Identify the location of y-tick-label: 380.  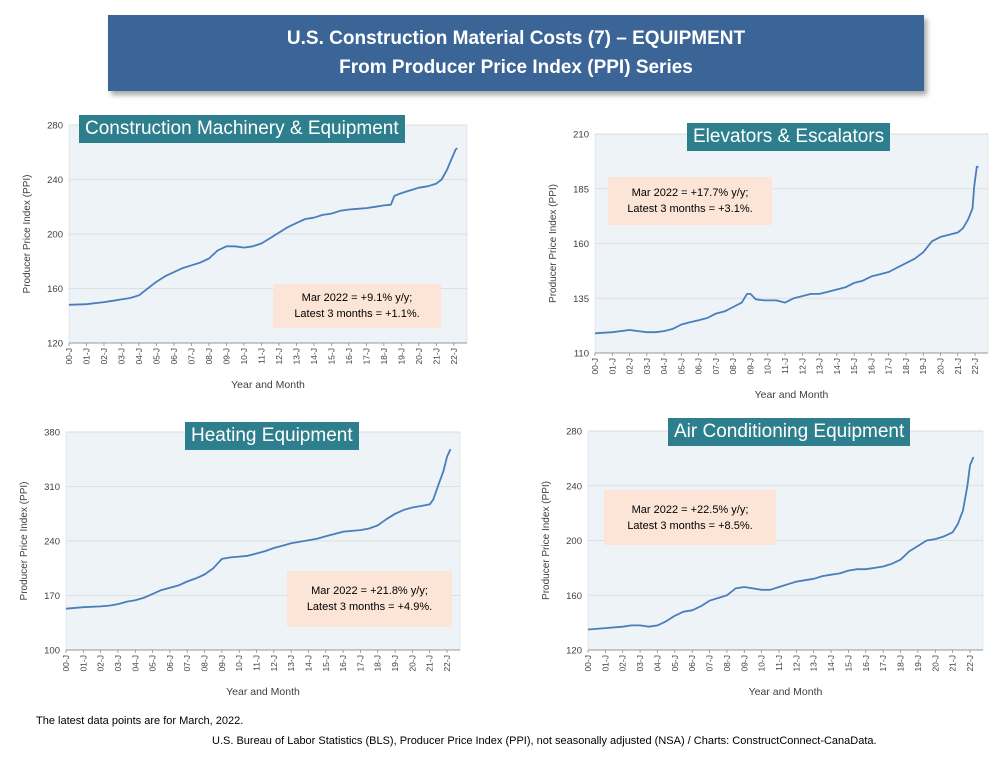
(52, 433).